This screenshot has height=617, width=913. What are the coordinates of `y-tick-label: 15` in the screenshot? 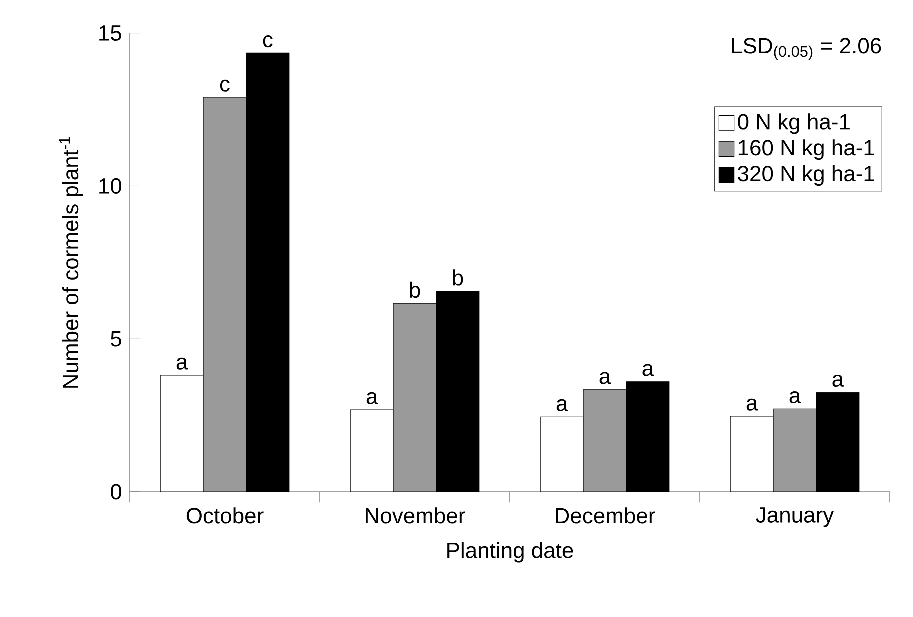 It's located at (111, 33).